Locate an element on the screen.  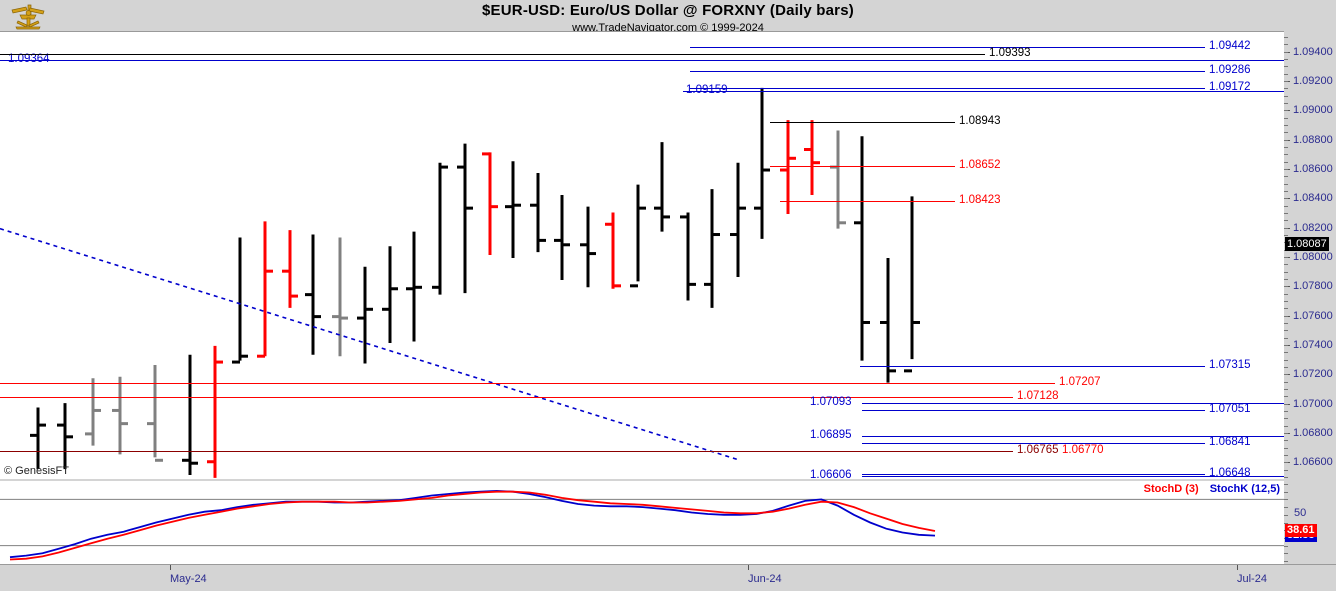
stochastic-series is located at coordinates (472, 525).